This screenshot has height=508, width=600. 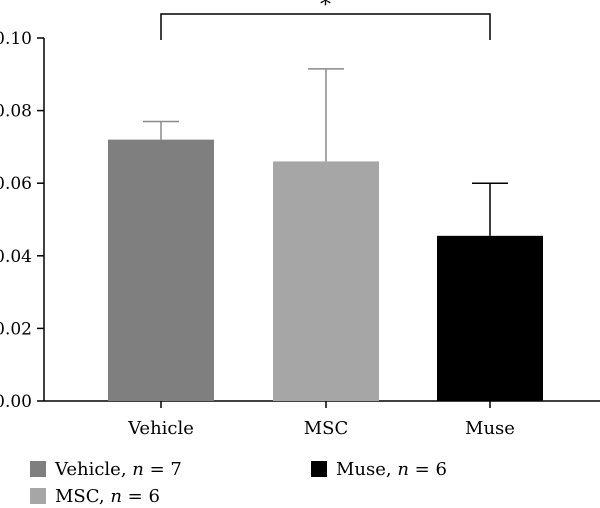 I want to click on y-tick-label: 0.08, so click(x=16, y=112).